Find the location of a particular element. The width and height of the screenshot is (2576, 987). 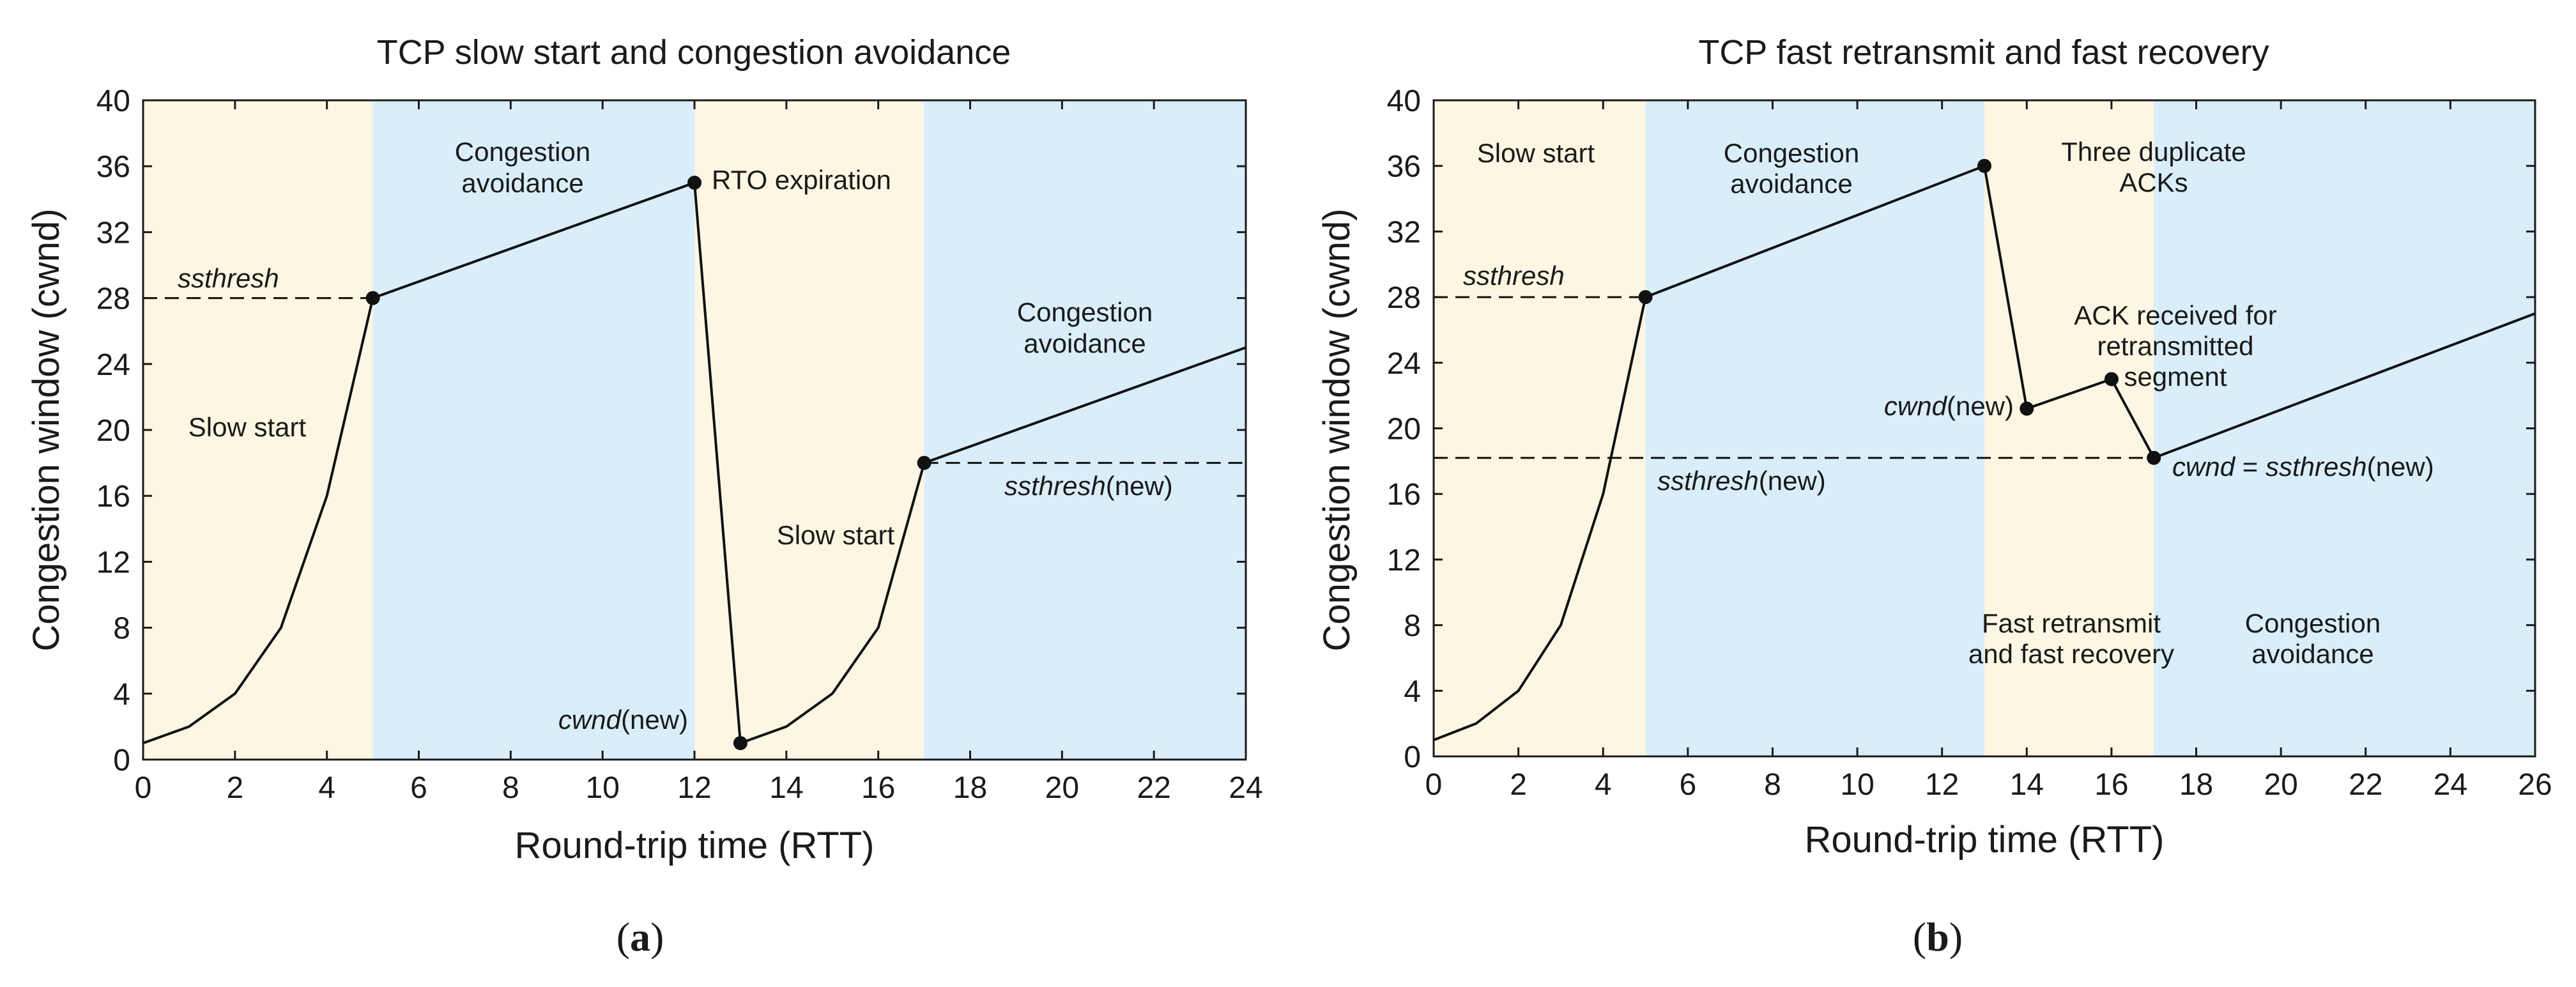

panel-b-ytick-label-24: 24 is located at coordinates (1404, 364).